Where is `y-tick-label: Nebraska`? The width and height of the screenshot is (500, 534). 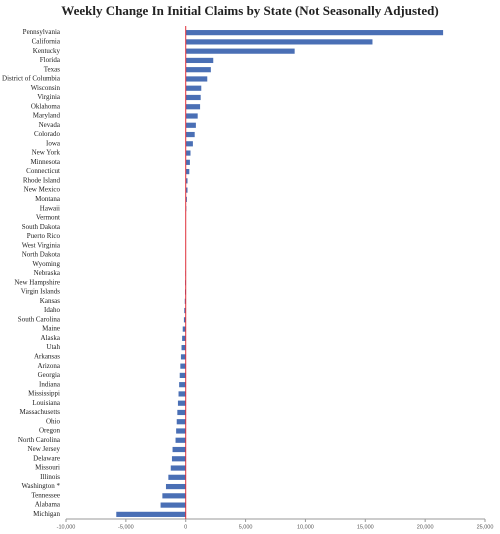
y-tick-label: Nebraska is located at coordinates (47, 273).